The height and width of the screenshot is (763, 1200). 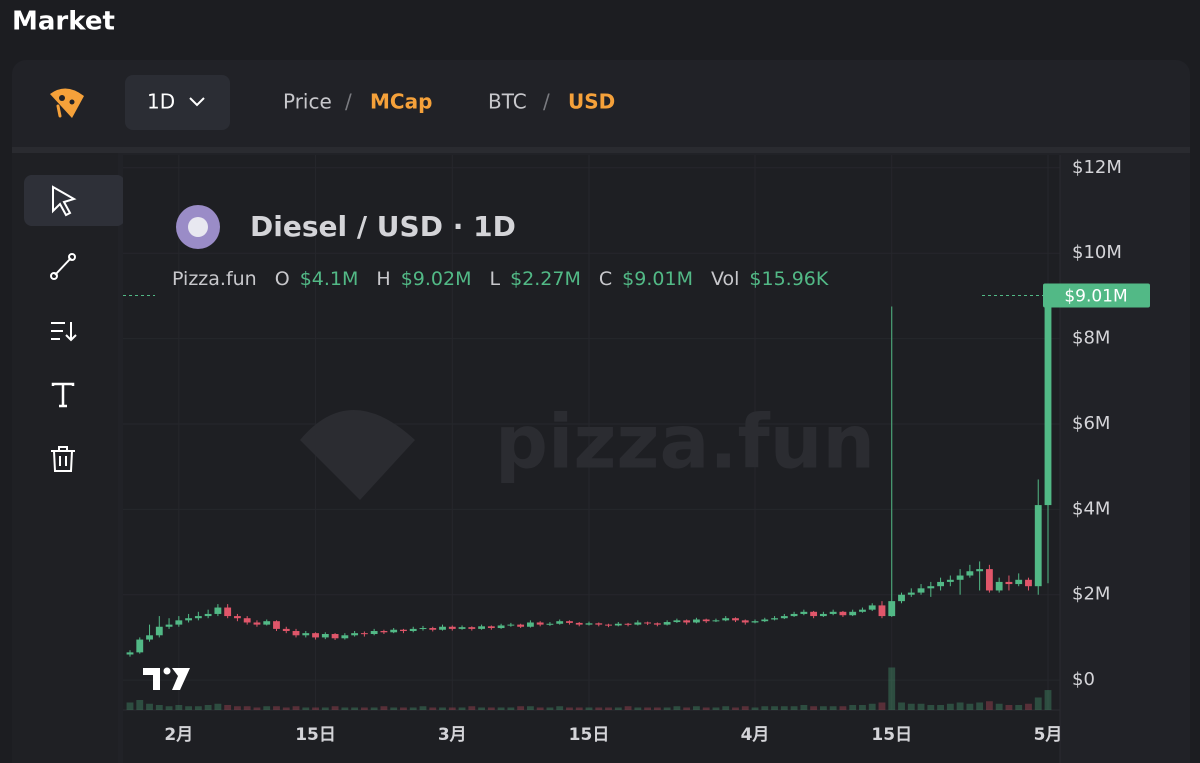 I want to click on y-tick-label: $8M, so click(x=1091, y=338).